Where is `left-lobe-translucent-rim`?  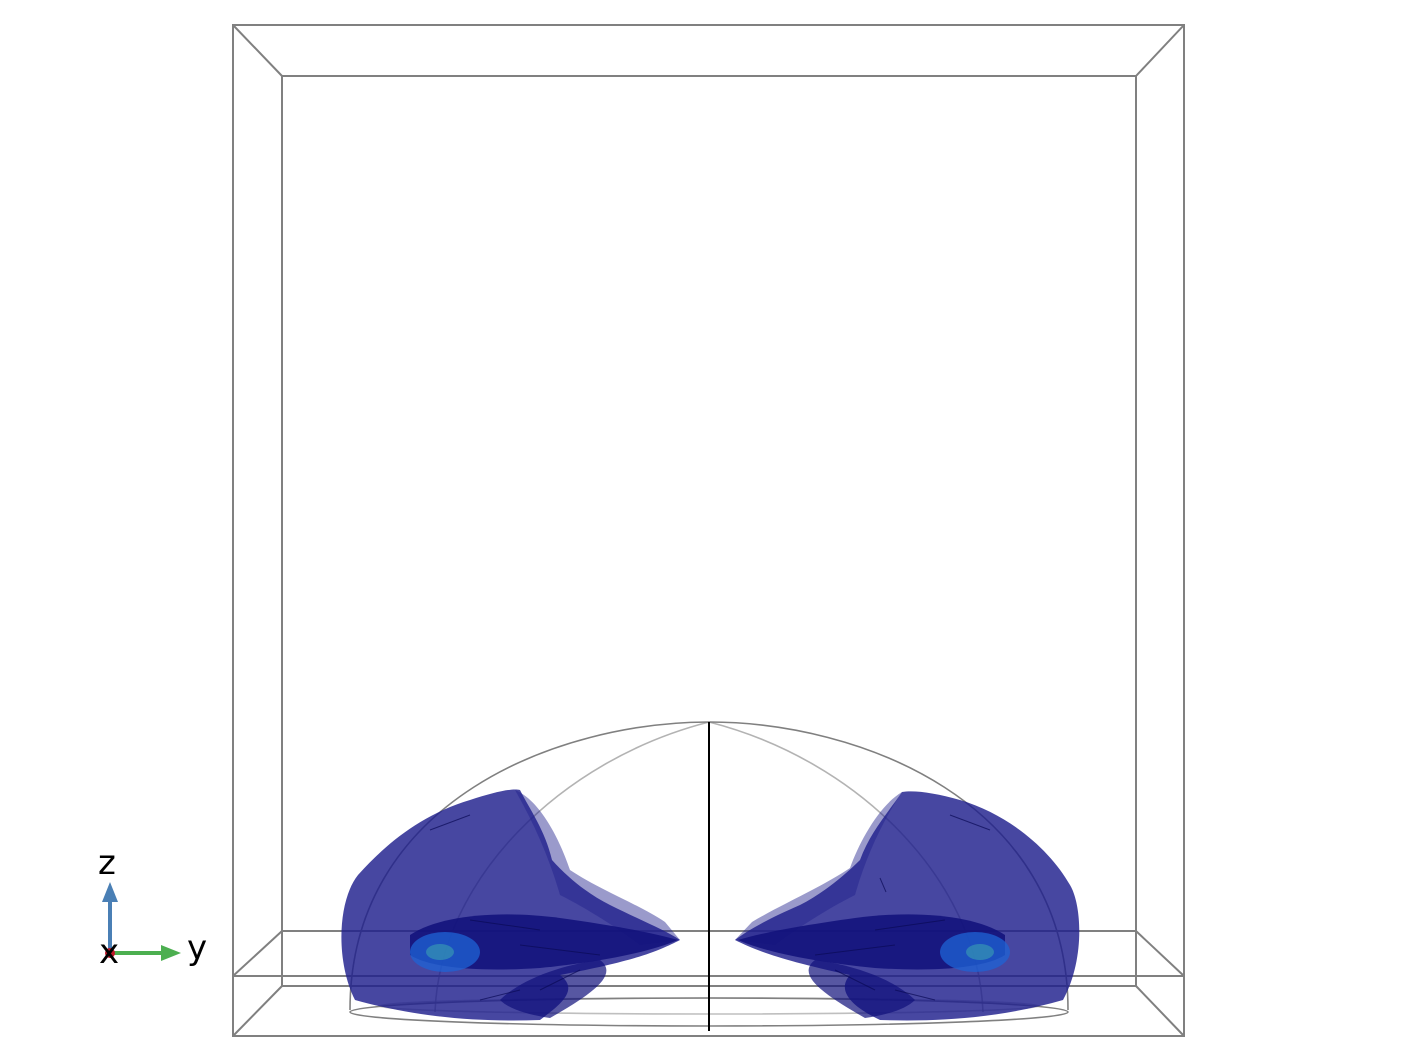
left-lobe-translucent-rim is located at coordinates (597, 867).